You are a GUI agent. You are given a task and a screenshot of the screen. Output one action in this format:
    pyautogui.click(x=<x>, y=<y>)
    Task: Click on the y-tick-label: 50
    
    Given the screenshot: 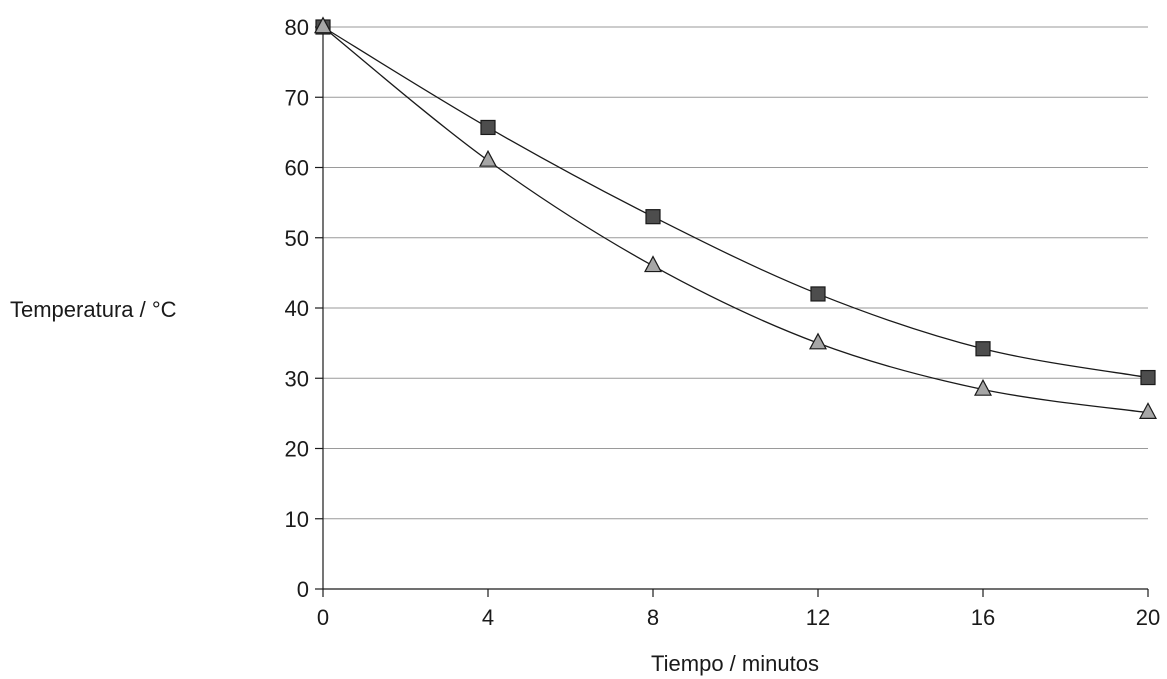 What is the action you would take?
    pyautogui.click(x=297, y=238)
    